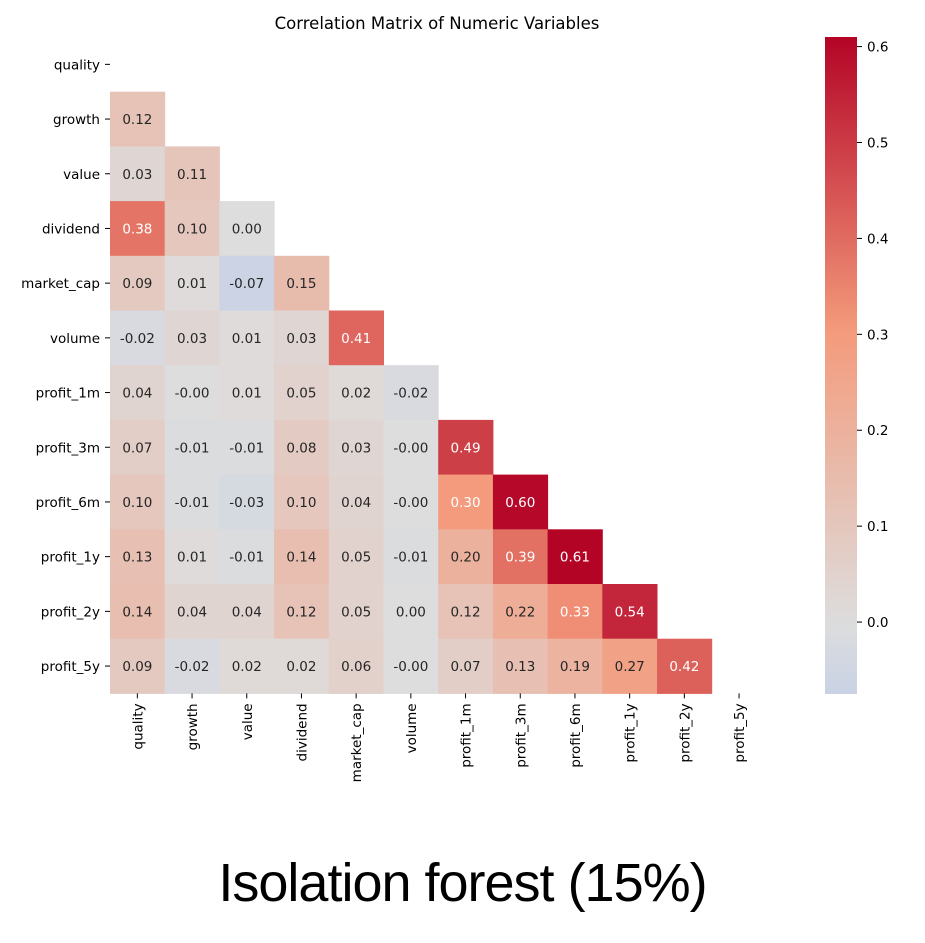  I want to click on cell-value-label: 0.27, so click(630, 667).